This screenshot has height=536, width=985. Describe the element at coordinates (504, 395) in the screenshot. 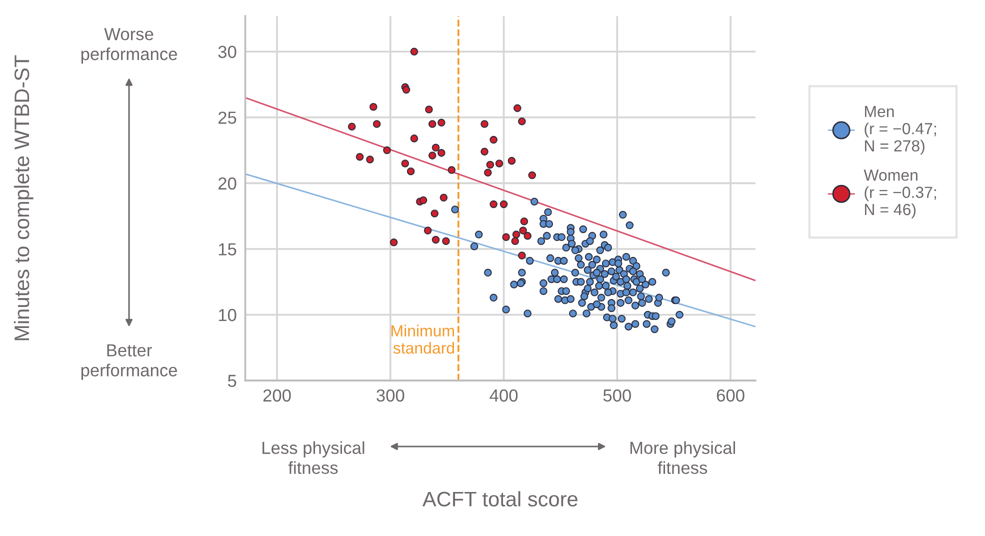

I see `x-tick-label: 400` at that location.